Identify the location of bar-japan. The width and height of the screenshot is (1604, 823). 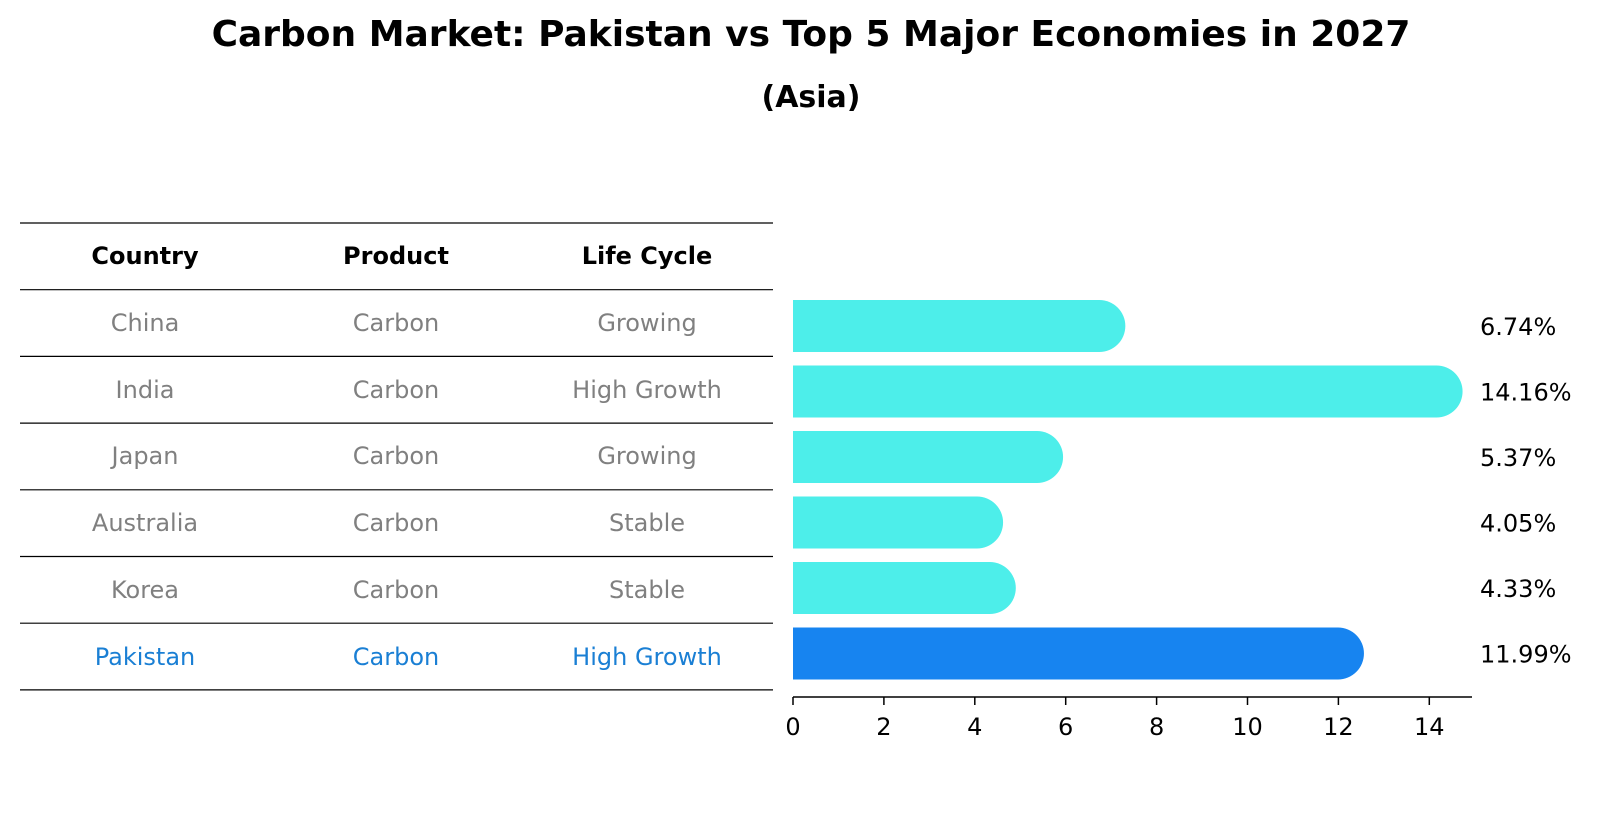
(928, 457).